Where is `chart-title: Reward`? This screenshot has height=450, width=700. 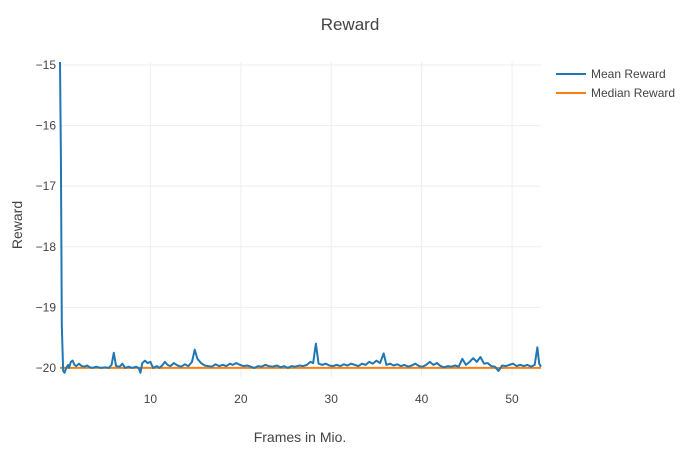
chart-title: Reward is located at coordinates (350, 24).